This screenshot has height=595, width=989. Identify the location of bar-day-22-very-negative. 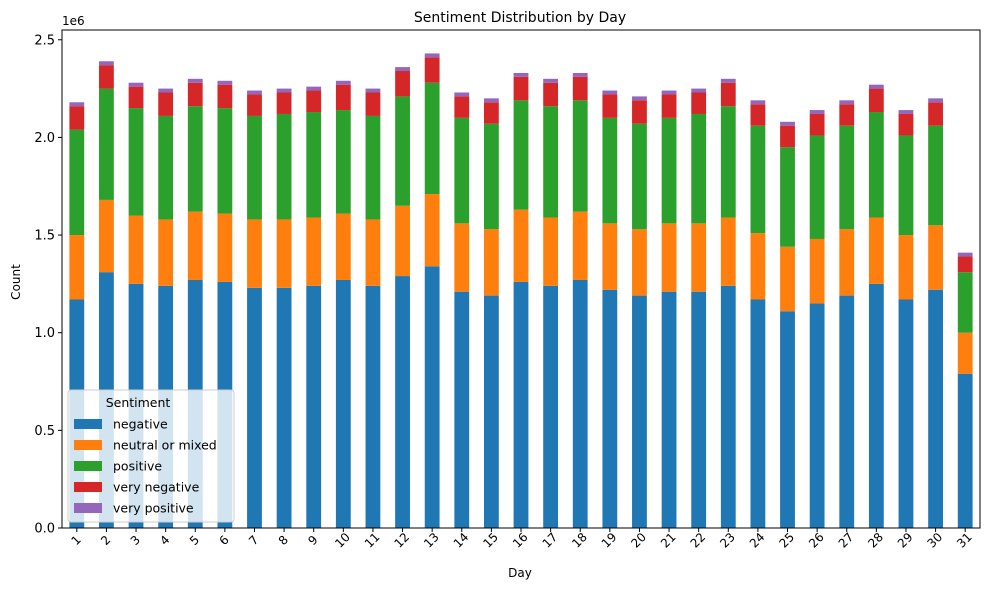
(699, 103).